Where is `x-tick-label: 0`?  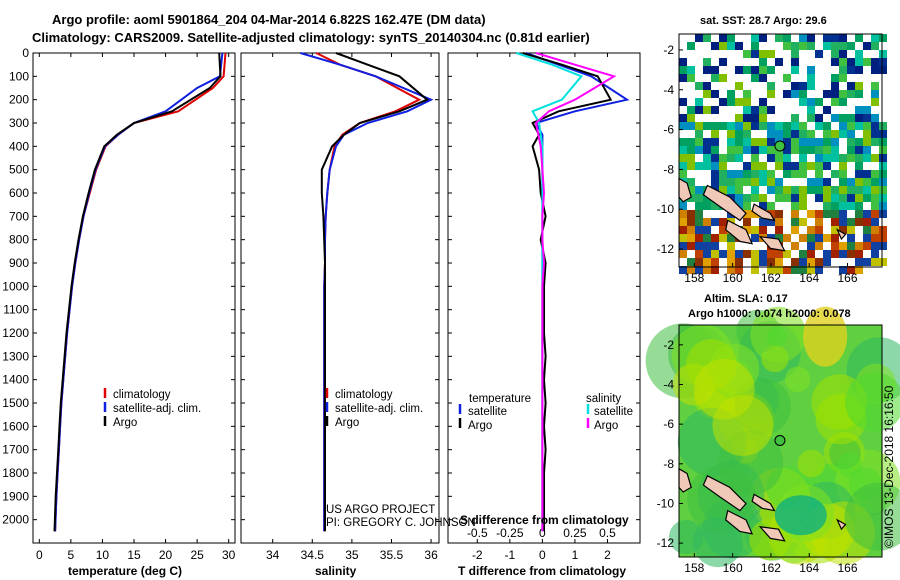 x-tick-label: 0 is located at coordinates (39, 555).